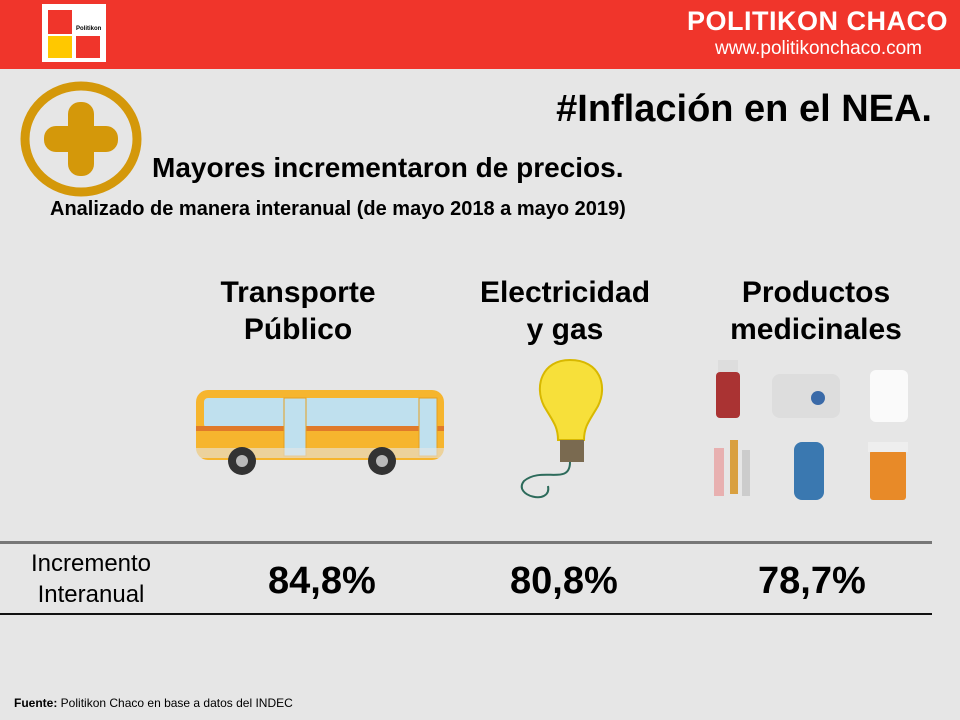 Image resolution: width=960 pixels, height=720 pixels. I want to click on category-label: Público, so click(298, 329).